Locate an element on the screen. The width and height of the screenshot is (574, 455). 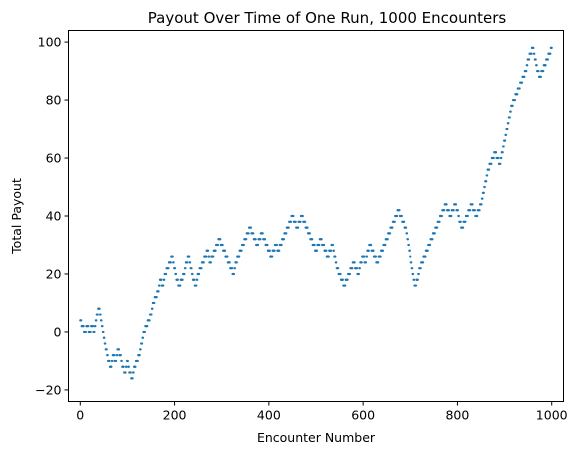
x-tick-label: 1000 is located at coordinates (552, 415).